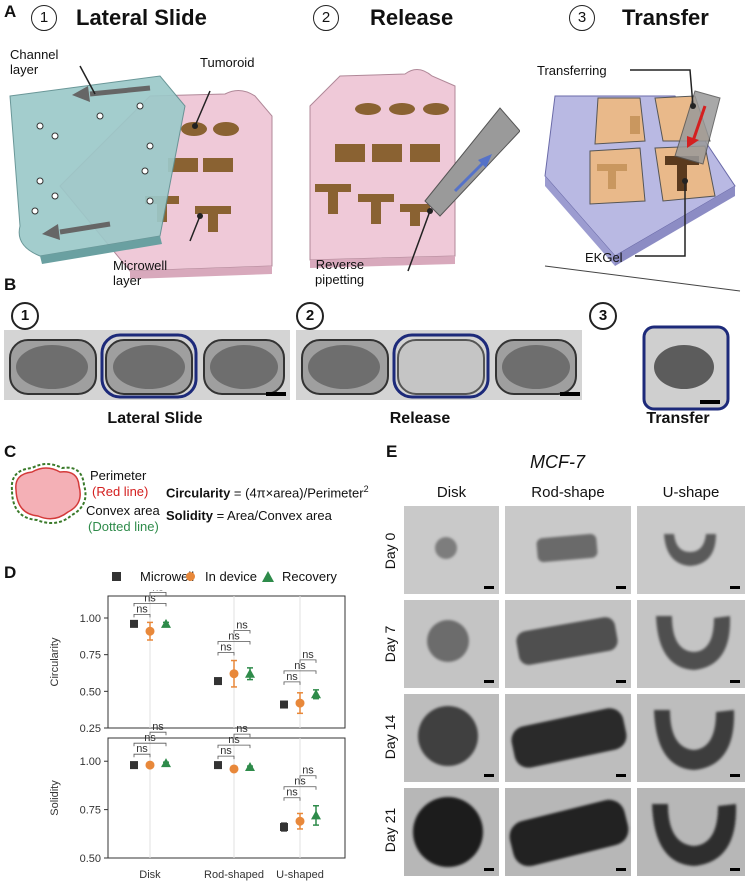  Describe the element at coordinates (276, 394) in the screenshot. I see `scalebar-b1` at that location.